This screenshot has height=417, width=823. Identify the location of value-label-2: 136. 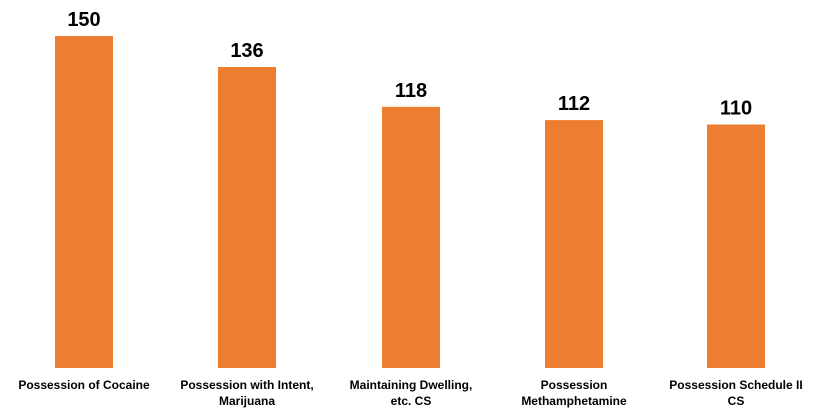
(246, 51).